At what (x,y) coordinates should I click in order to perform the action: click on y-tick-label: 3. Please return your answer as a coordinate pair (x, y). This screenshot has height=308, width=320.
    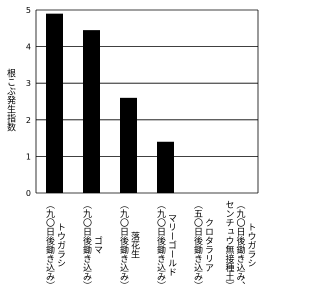
    Looking at the image, I should click on (28, 83).